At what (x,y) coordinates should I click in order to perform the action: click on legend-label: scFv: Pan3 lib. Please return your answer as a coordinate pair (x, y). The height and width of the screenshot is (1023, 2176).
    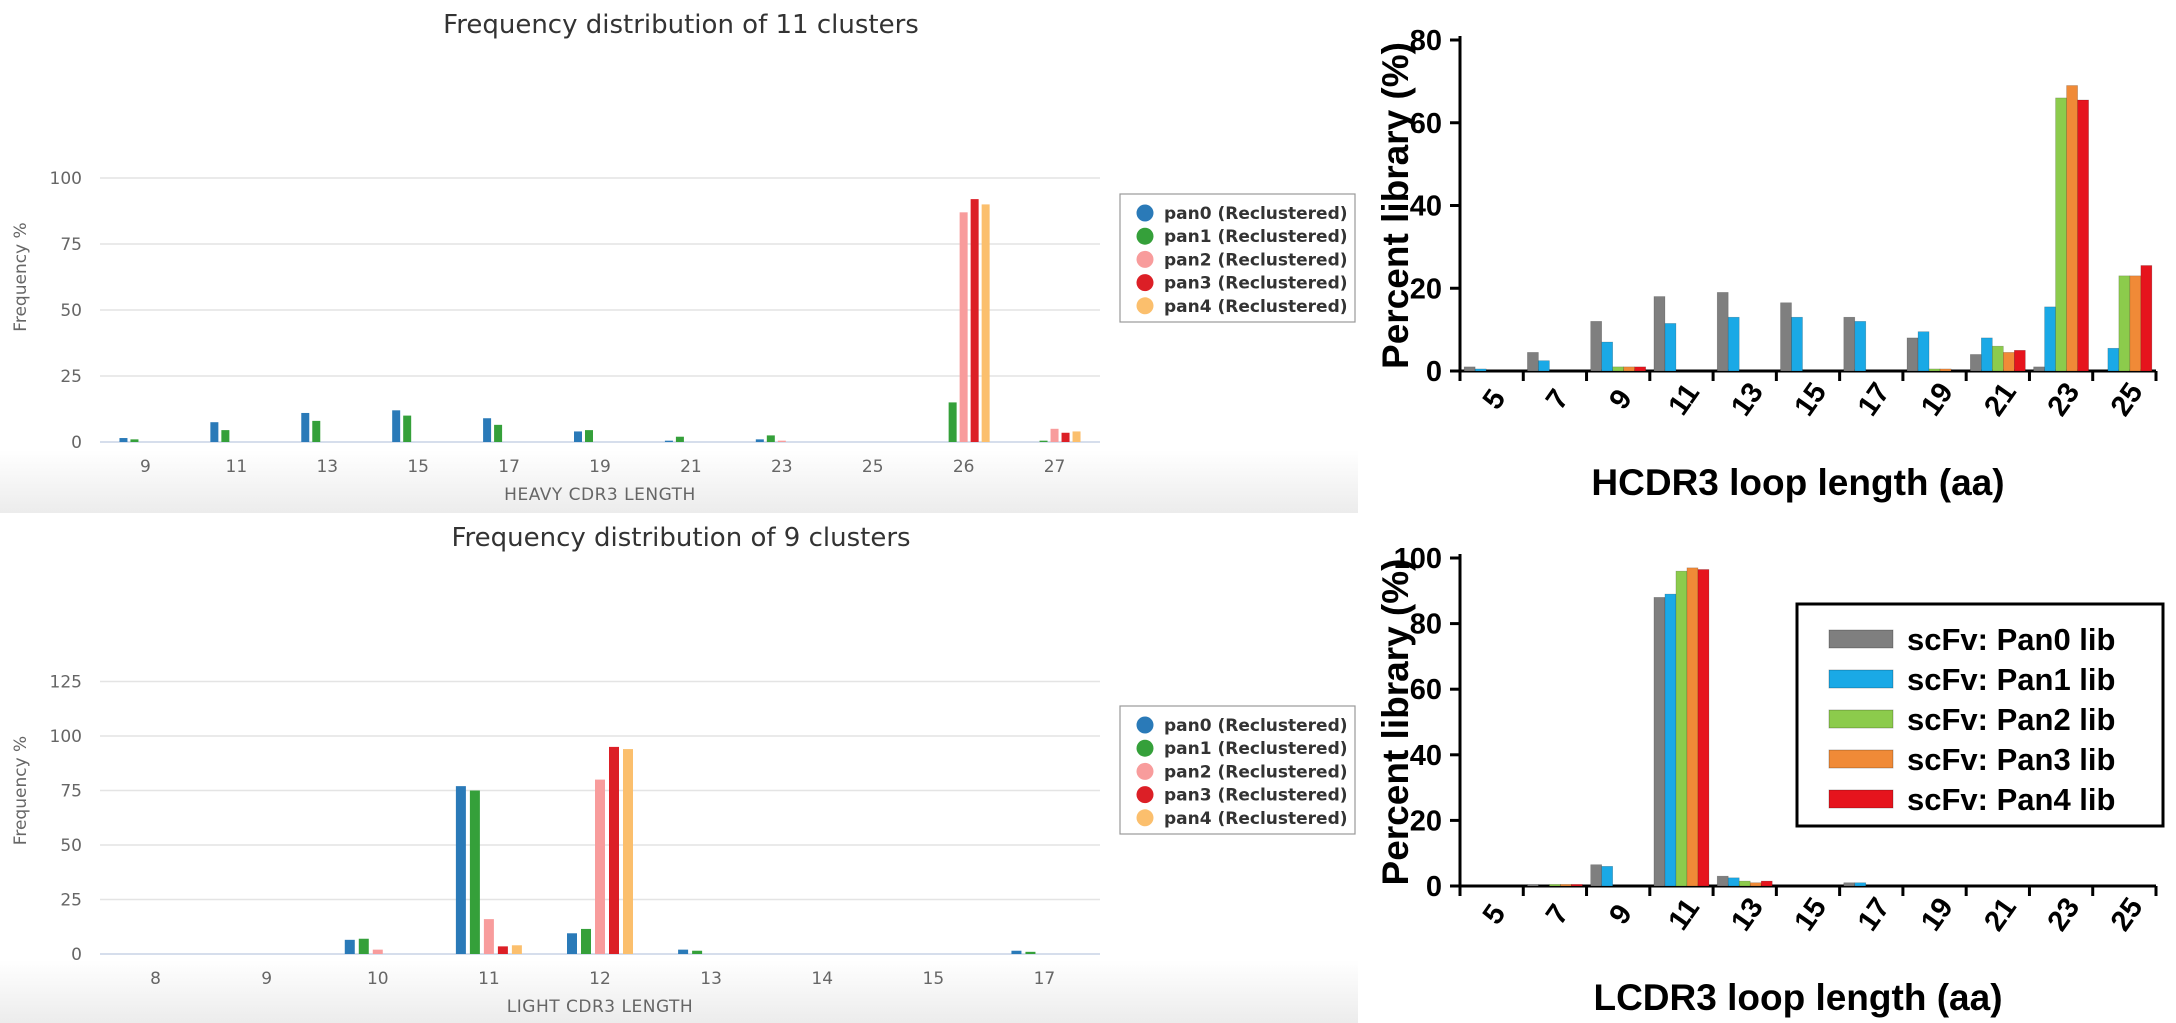
    Looking at the image, I should click on (2011, 759).